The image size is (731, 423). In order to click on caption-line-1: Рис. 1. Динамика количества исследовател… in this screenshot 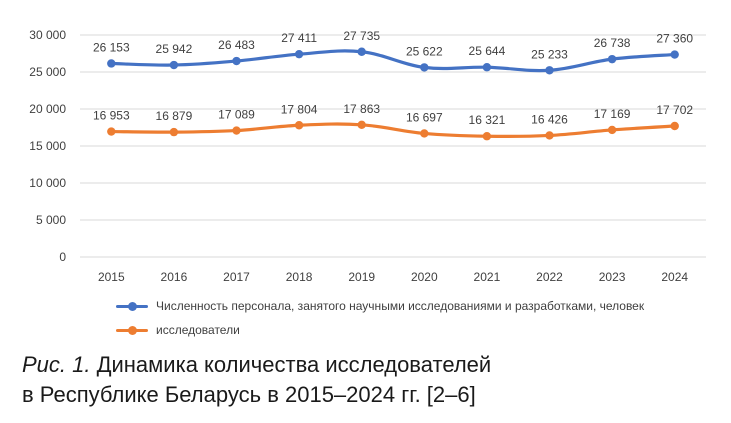, I will do `click(256, 365)`.